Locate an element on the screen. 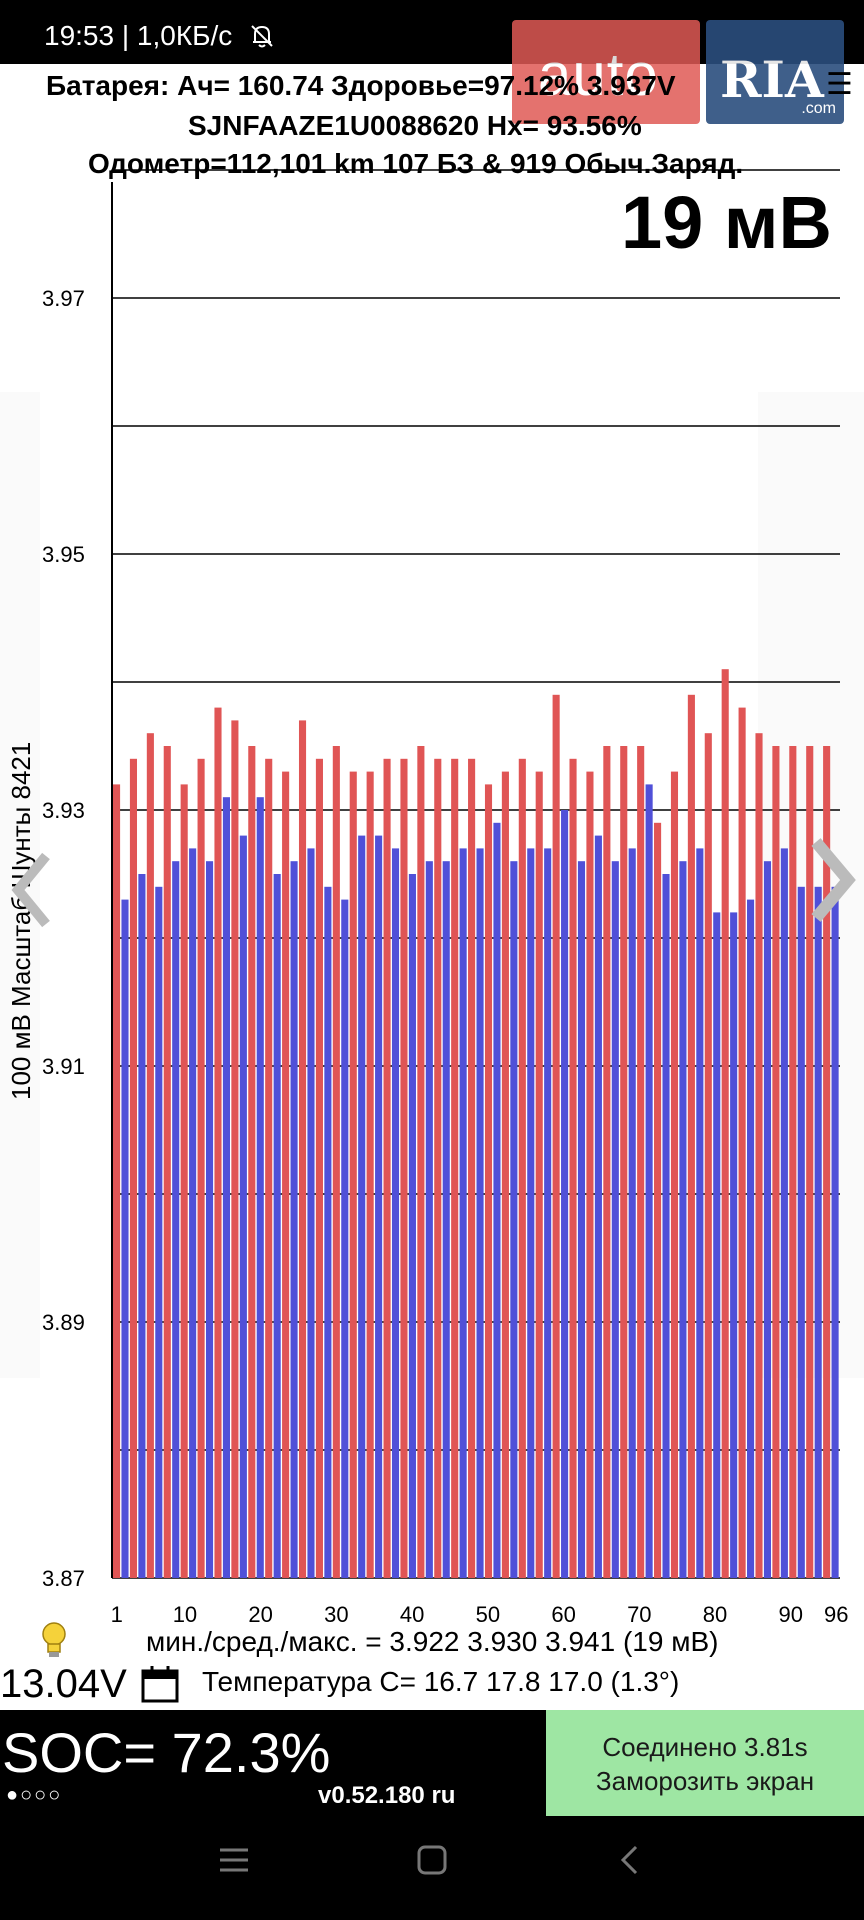  x-tick-label: 40 is located at coordinates (412, 1614).